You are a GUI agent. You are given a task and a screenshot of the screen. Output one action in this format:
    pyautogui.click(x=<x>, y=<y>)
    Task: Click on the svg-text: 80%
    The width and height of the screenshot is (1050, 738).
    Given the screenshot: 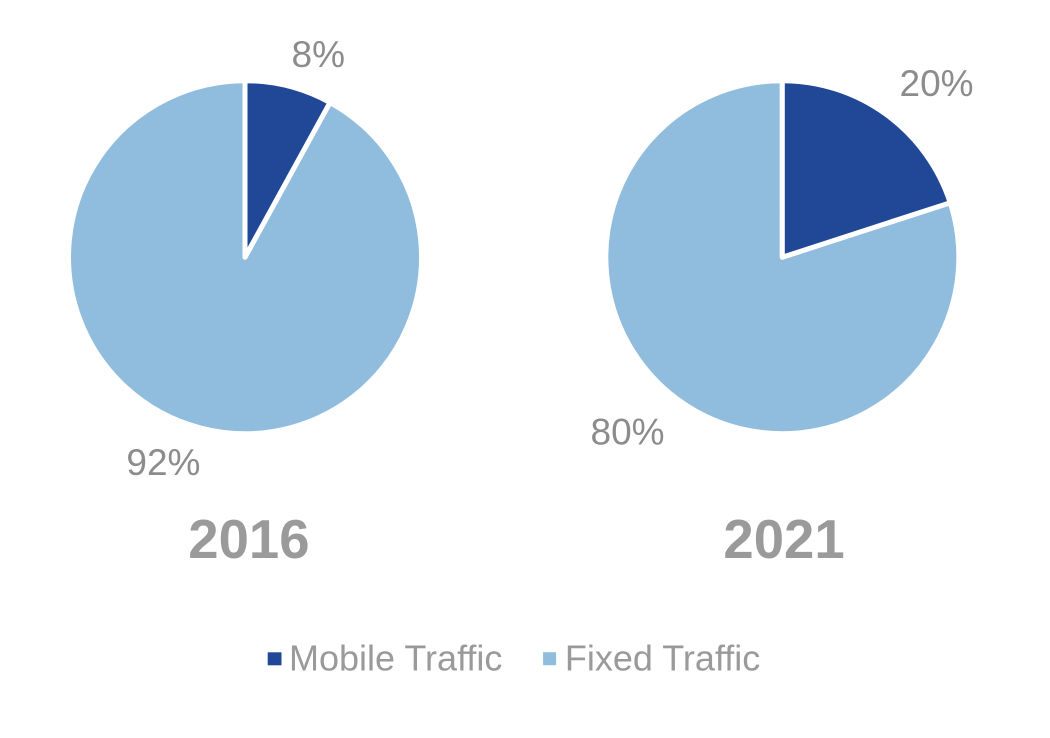 What is the action you would take?
    pyautogui.click(x=628, y=432)
    